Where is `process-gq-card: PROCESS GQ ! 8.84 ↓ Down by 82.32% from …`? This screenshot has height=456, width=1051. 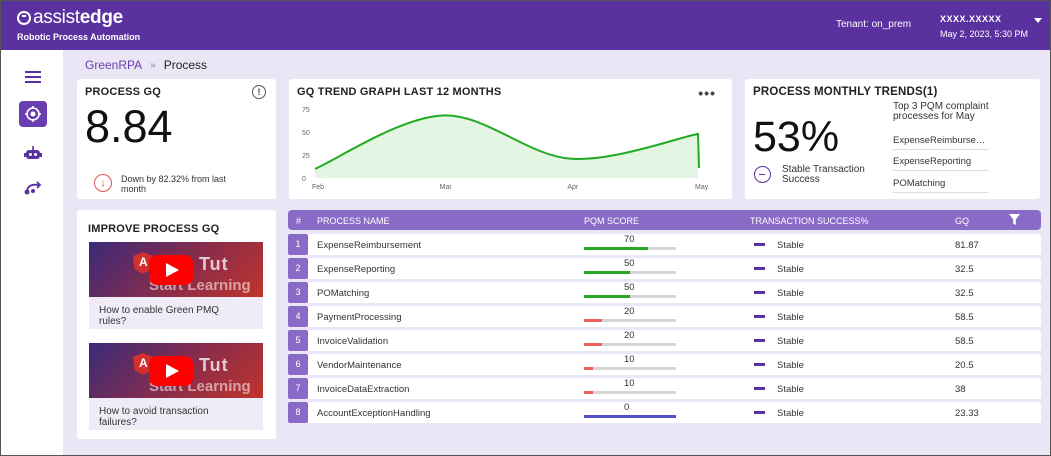
process-gq-card: PROCESS GQ ! 8.84 ↓ Down by 82.32% from … is located at coordinates (176, 139).